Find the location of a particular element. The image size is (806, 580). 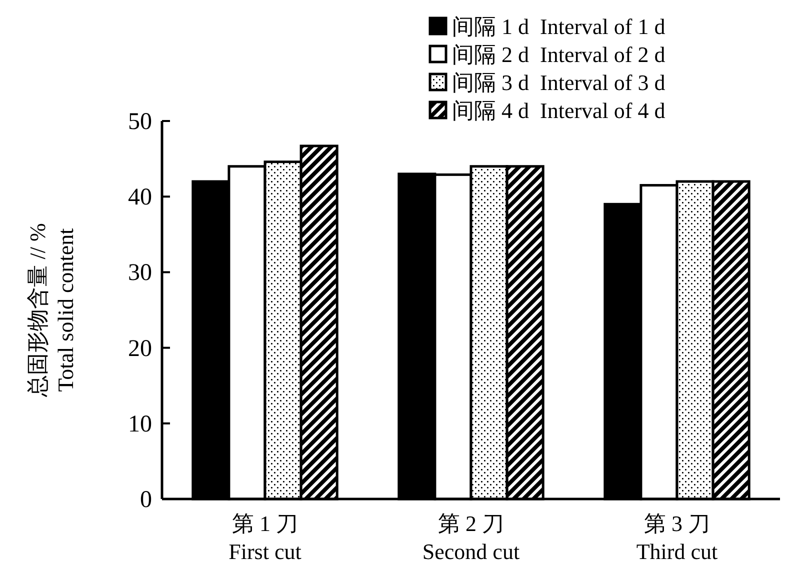

legend-label: 间隔 3 d Interval of 3 d is located at coordinates (559, 82).